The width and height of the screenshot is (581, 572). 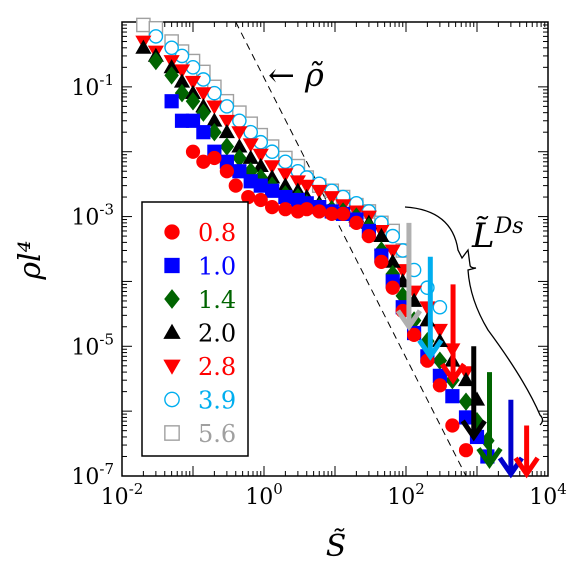 I want to click on y-tick-label: 10⁻¹, so click(x=92, y=86).